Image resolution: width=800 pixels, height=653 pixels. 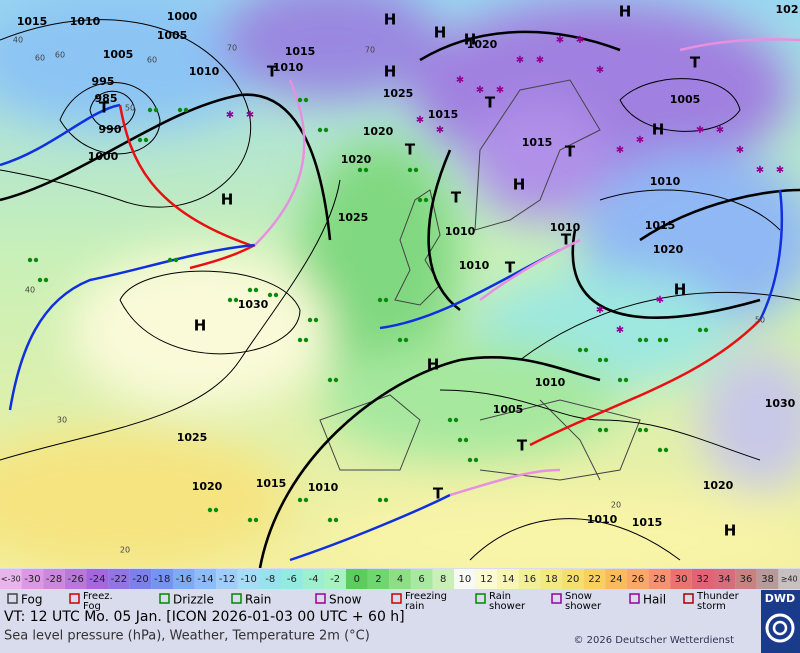 I want to click on isotherm-label: 60, so click(x=60, y=55).